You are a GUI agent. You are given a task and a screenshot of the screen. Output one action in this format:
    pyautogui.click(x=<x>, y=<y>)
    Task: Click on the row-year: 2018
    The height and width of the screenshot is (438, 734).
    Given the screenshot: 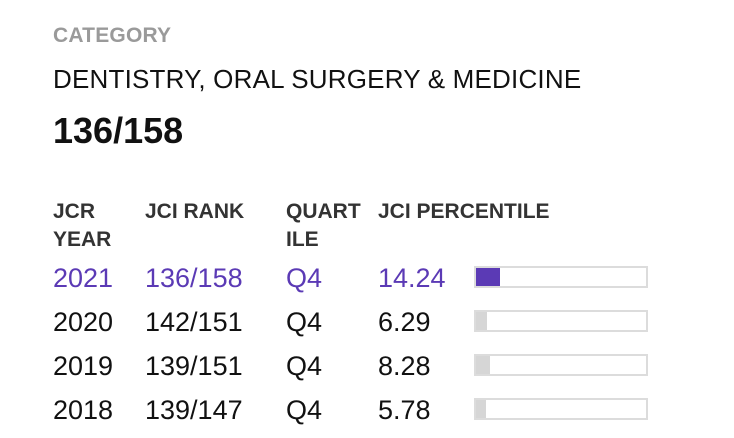 What is the action you would take?
    pyautogui.click(x=83, y=410)
    